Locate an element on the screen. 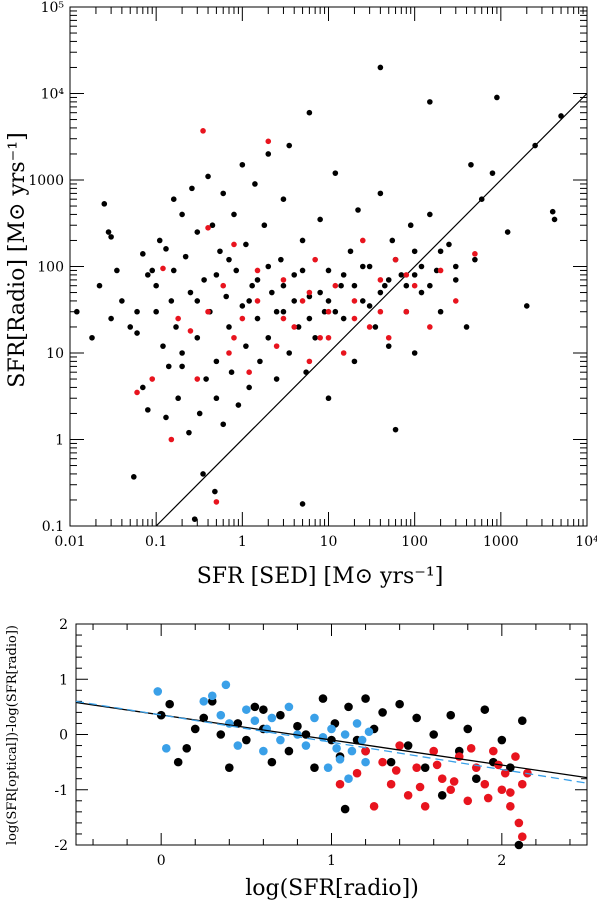 The height and width of the screenshot is (905, 597). top-y-tick-label: 0.1 is located at coordinates (53, 527).